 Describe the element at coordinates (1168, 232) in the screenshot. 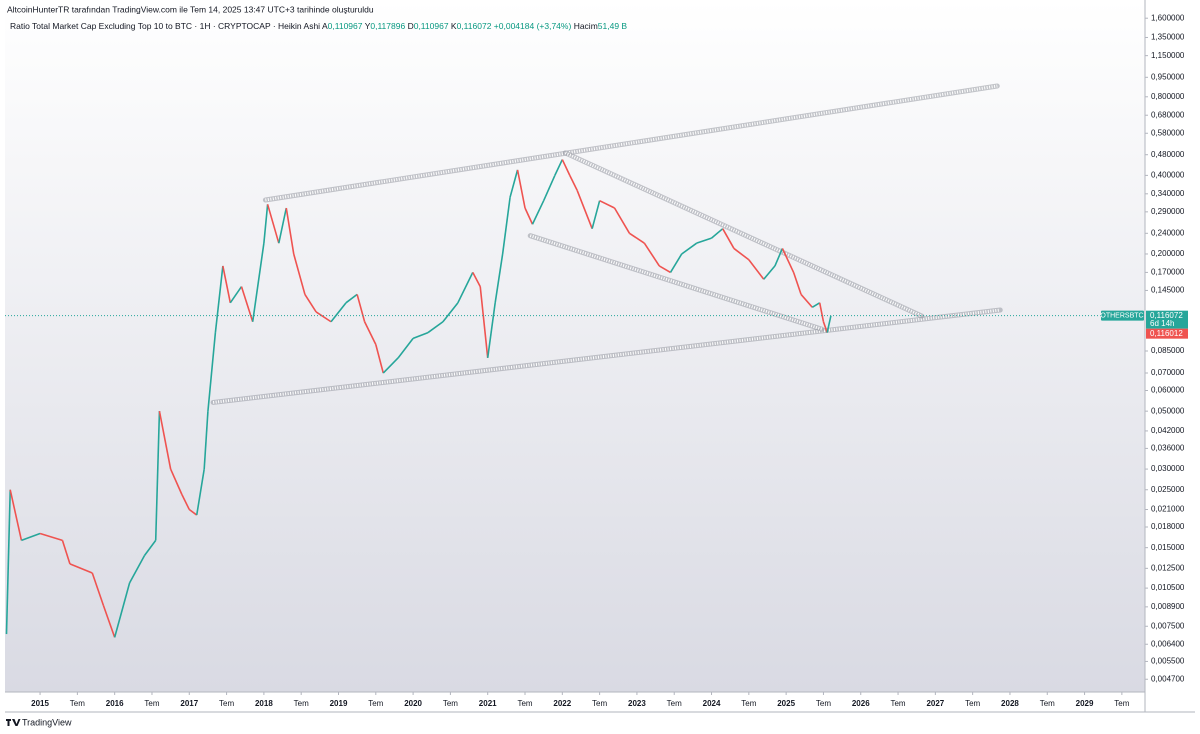

I see `y-tick-label: 0,240000` at that location.